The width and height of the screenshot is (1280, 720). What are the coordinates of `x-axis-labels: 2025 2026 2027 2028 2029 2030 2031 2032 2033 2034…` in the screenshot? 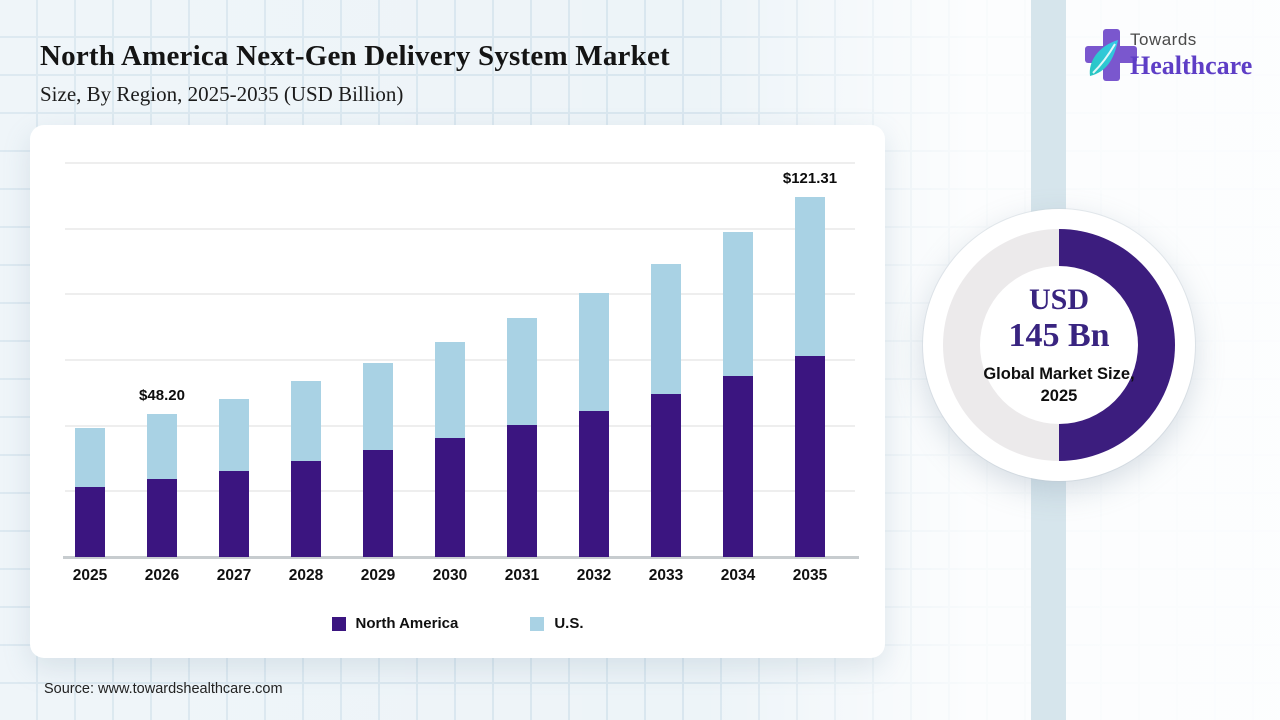 It's located at (460, 578).